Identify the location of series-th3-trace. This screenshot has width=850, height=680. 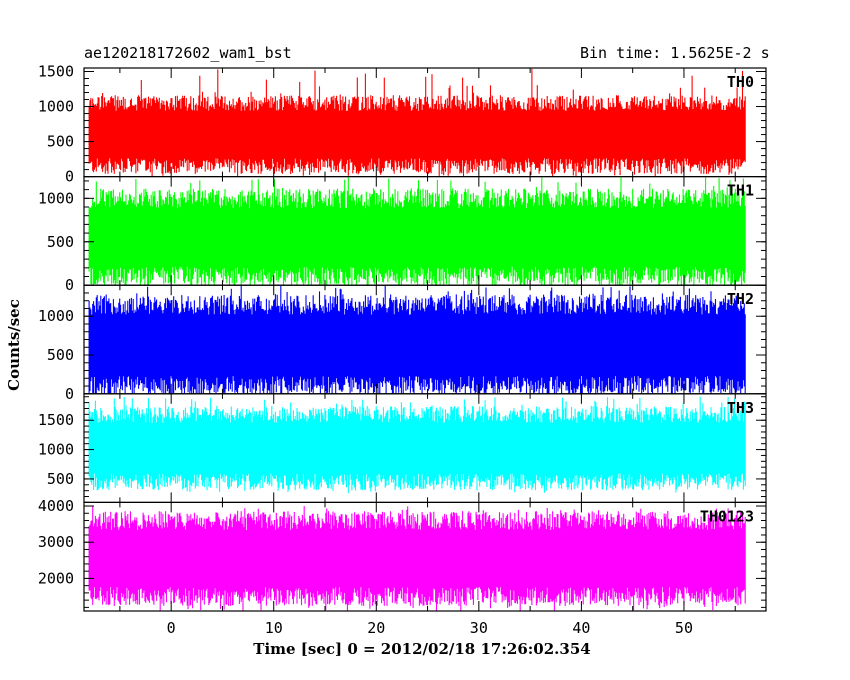
(417, 445).